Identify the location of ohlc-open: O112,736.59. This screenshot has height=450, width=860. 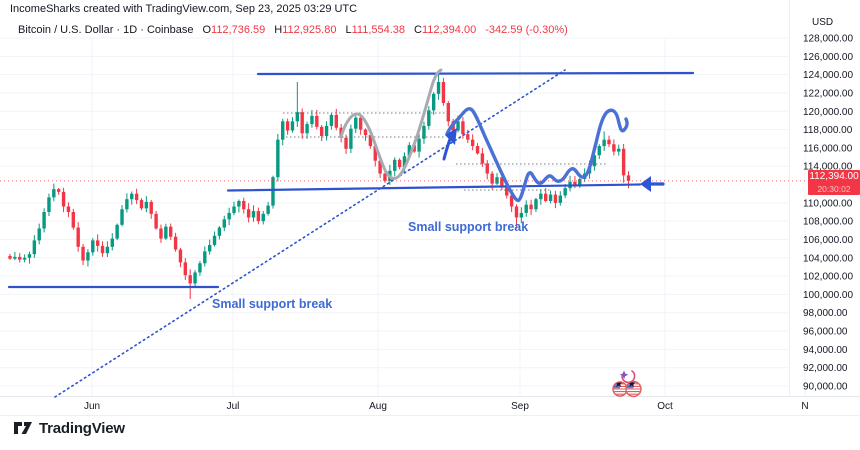
(234, 30).